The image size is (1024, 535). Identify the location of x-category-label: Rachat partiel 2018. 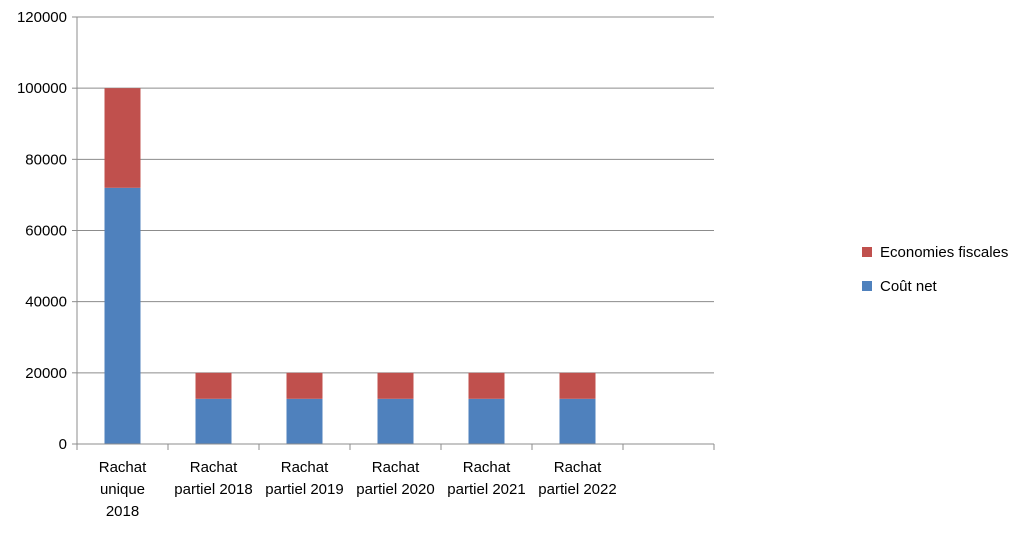
(213, 478).